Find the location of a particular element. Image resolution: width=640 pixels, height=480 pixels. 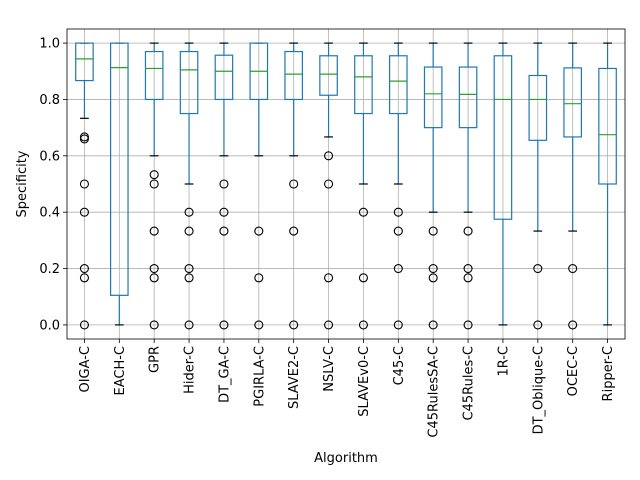

x-tick-label: C45-C is located at coordinates (399, 365).